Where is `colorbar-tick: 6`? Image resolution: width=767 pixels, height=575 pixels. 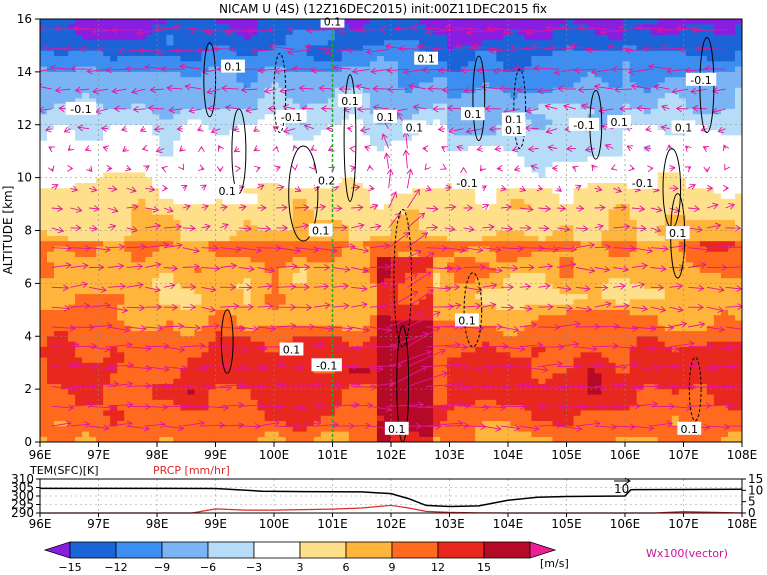 colorbar-tick: 6 is located at coordinates (346, 567).